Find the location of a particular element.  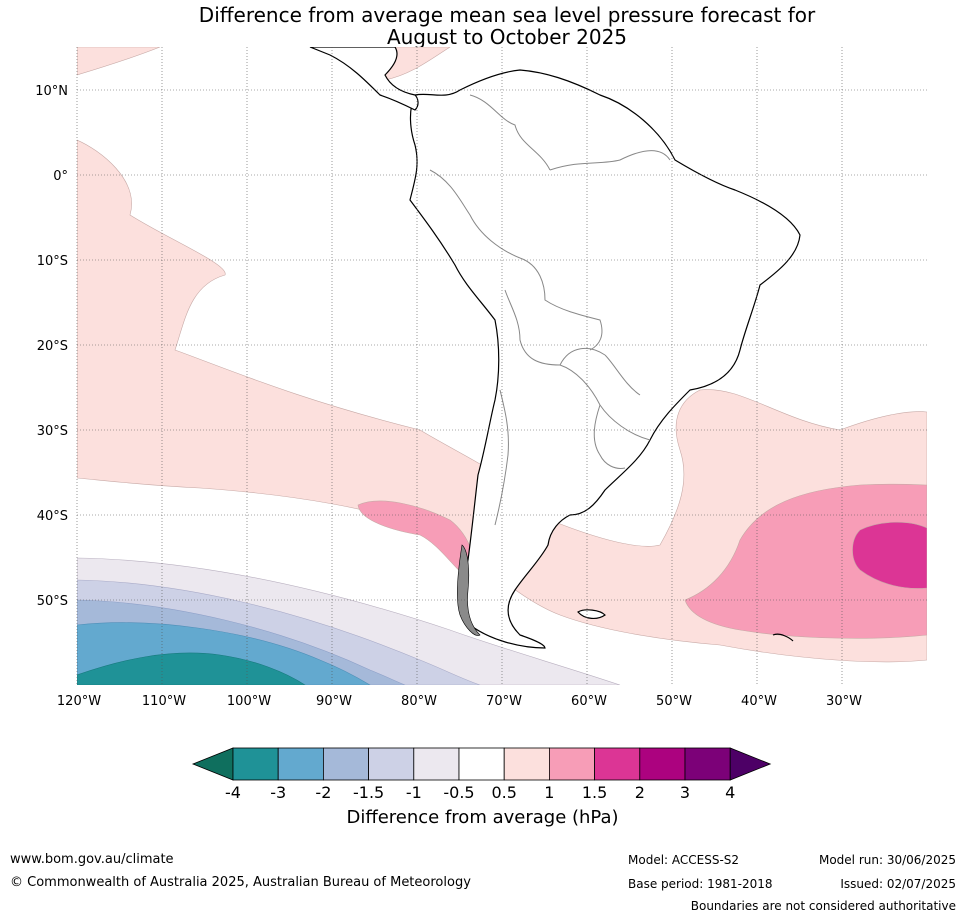

lon-tick-label: 120°W is located at coordinates (79, 701).